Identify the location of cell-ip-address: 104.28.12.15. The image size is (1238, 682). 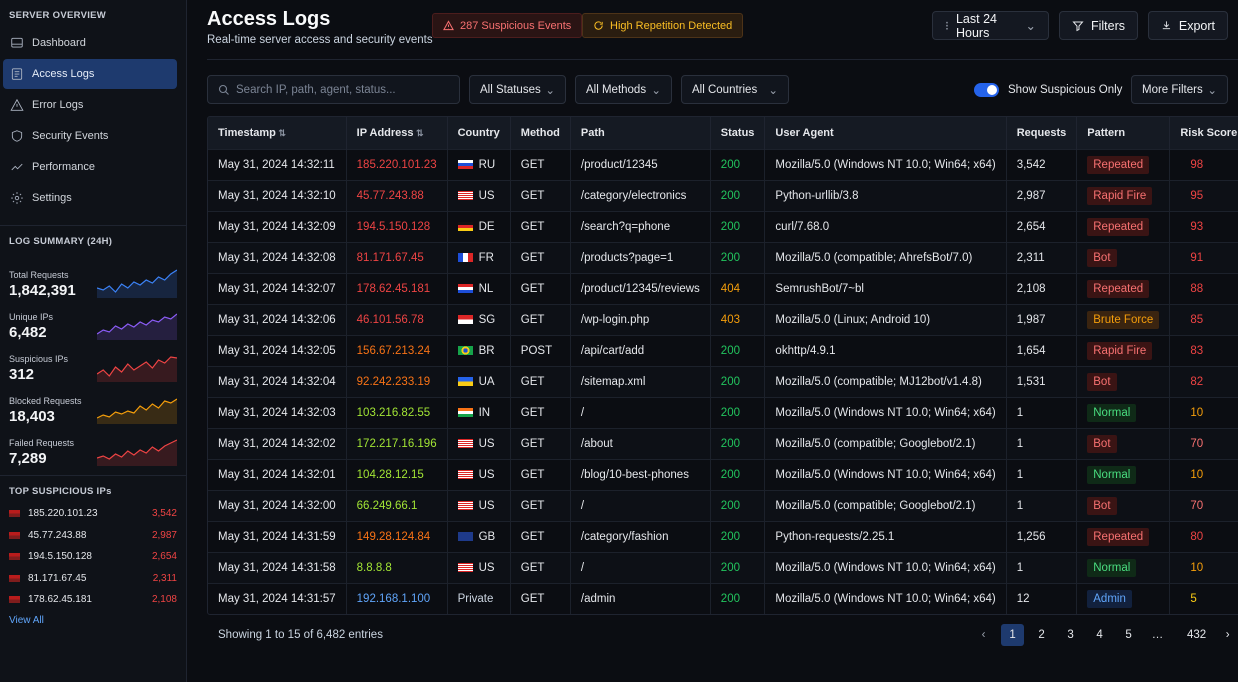
(397, 474).